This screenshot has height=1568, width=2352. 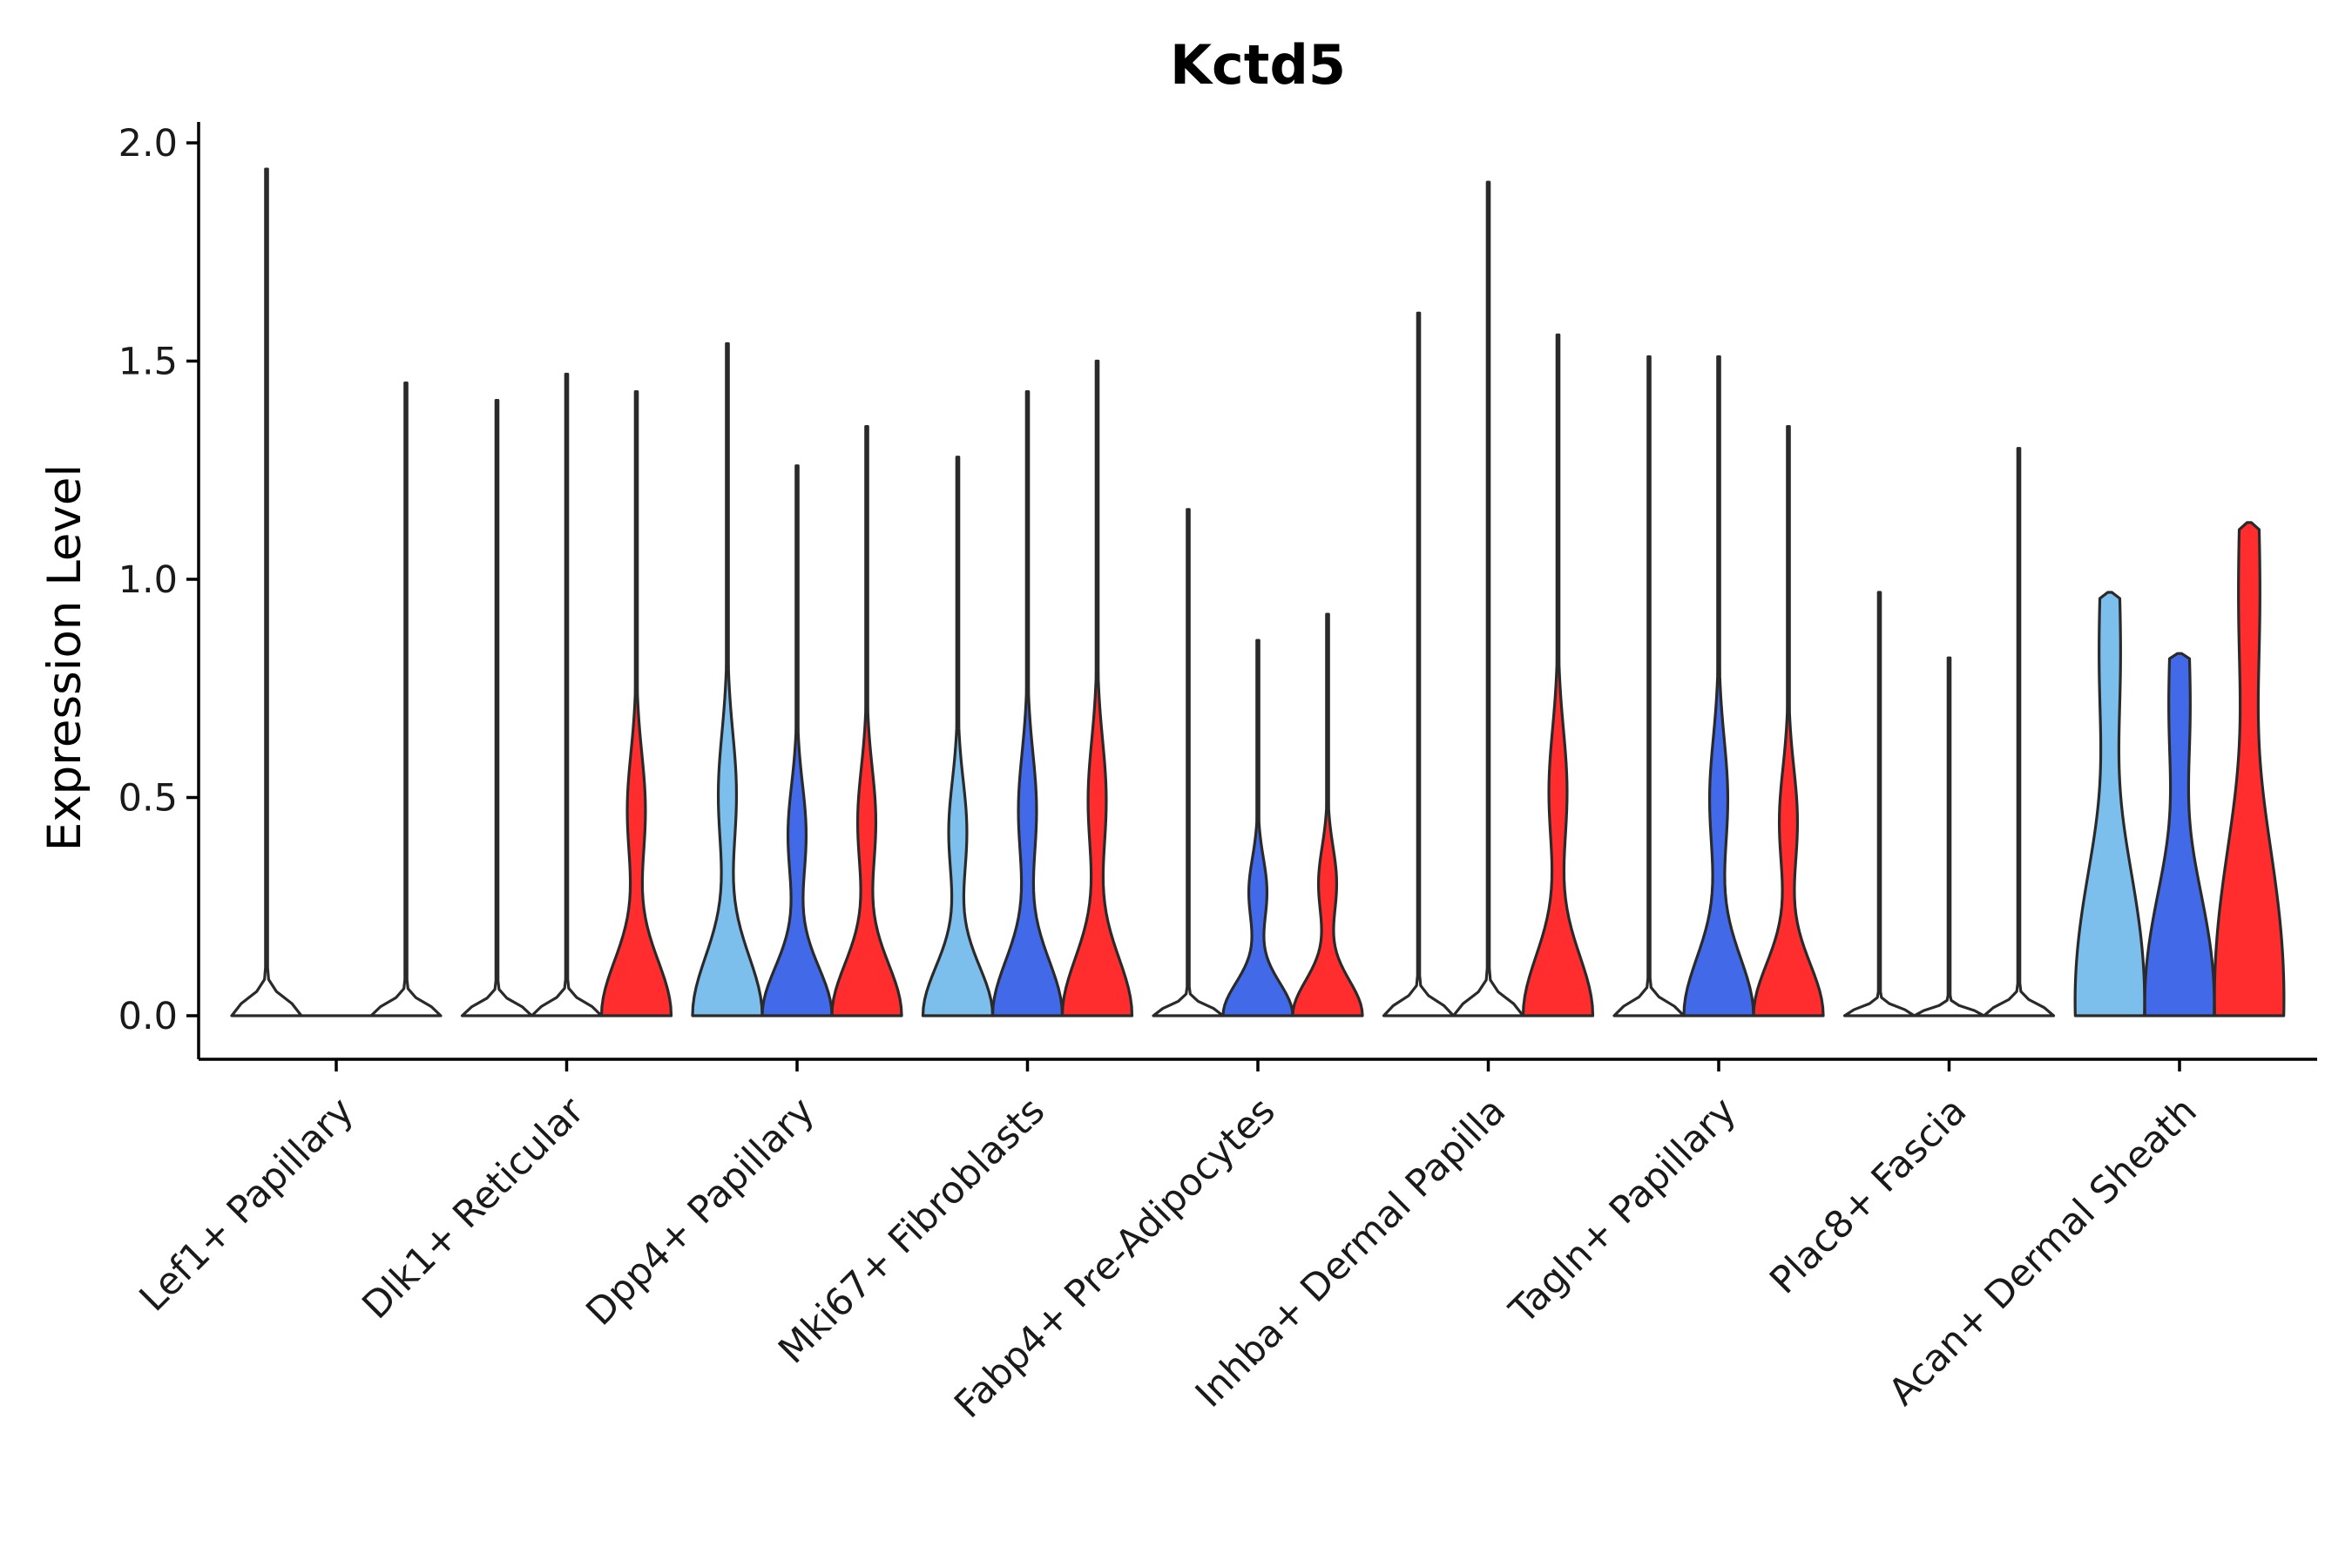 I want to click on y-tick-label: 1.0, so click(x=148, y=580).